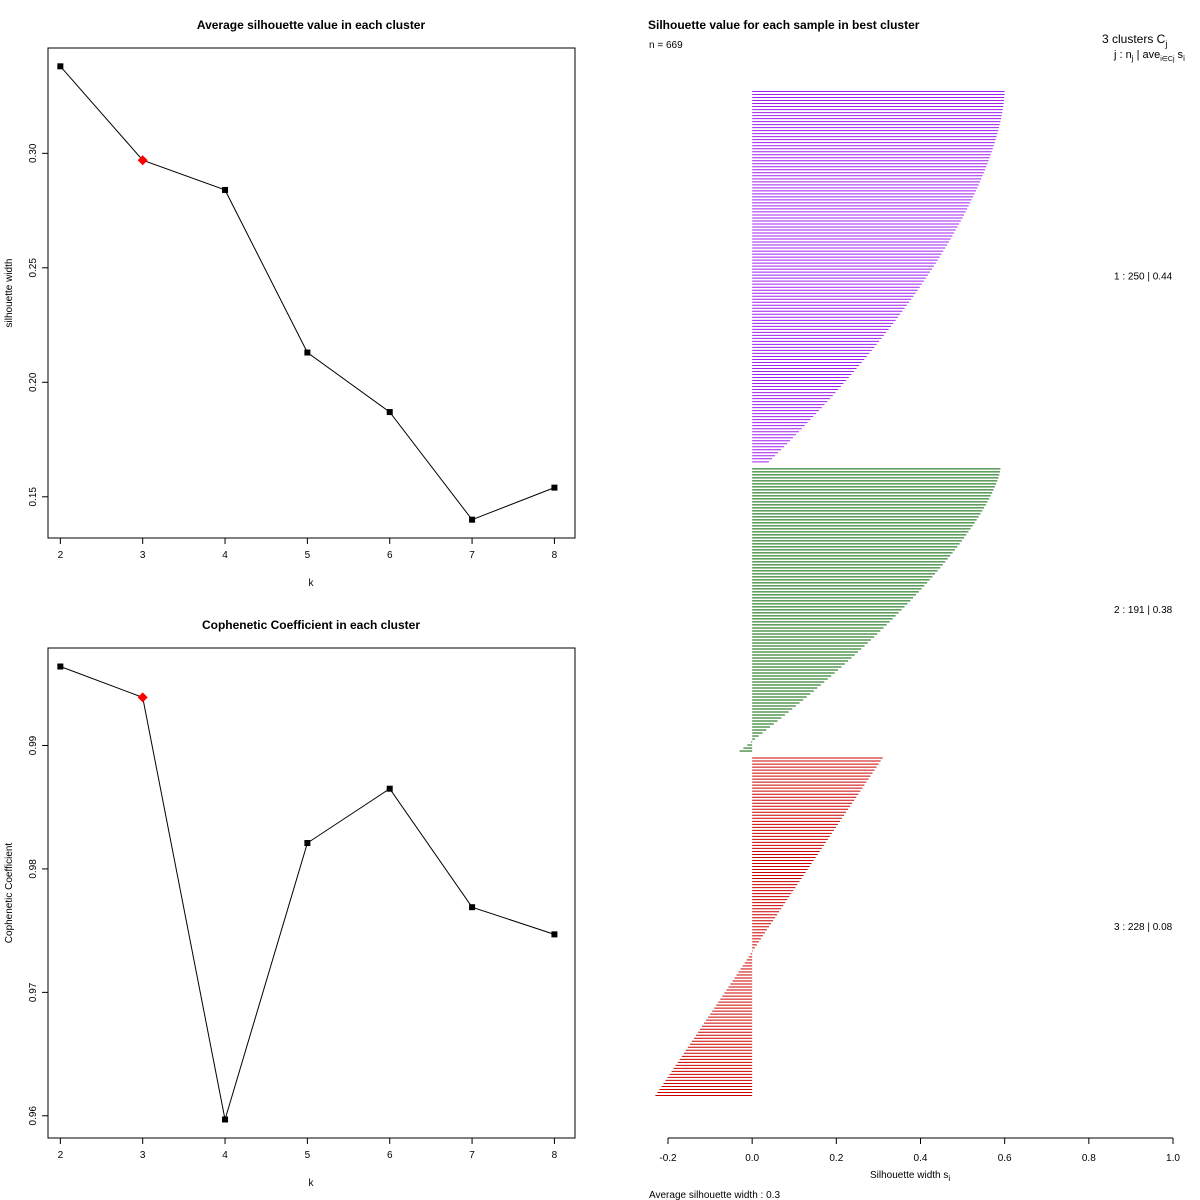 This screenshot has height=1200, width=1200. Describe the element at coordinates (836, 1158) in the screenshot. I see `silhouette-x-tick-label: 0.2` at that location.